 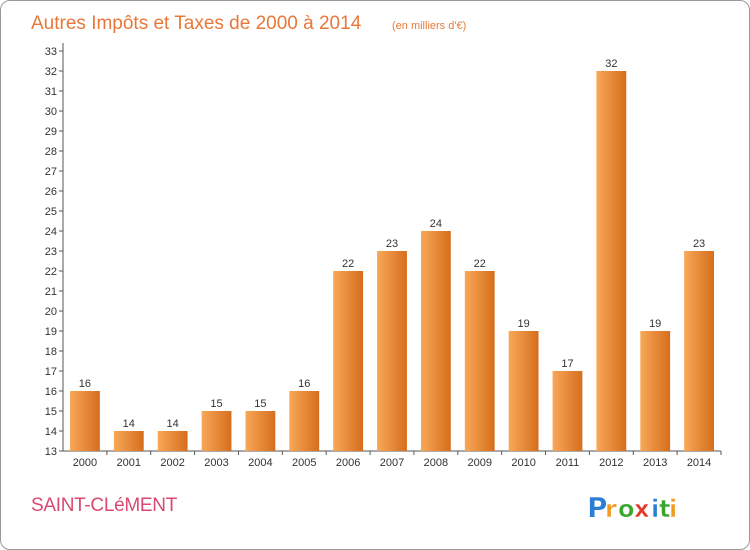 I want to click on x-tick-label: 2000, so click(x=85, y=463).